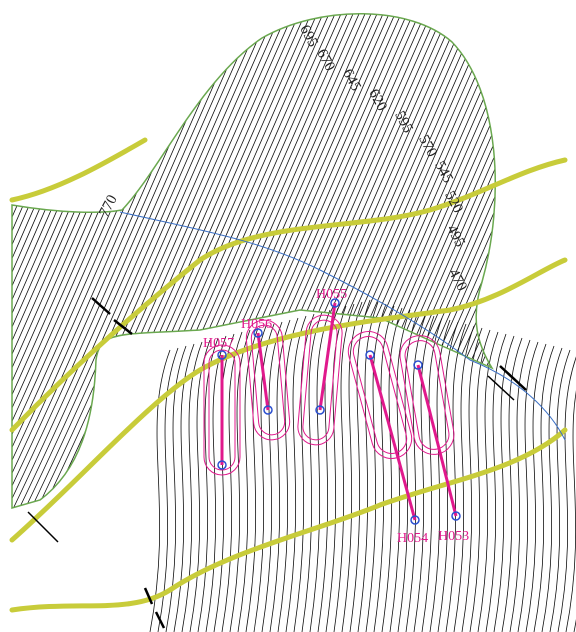 Image resolution: width=576 pixels, height=632 pixels. I want to click on well-label: H056, so click(256, 324).